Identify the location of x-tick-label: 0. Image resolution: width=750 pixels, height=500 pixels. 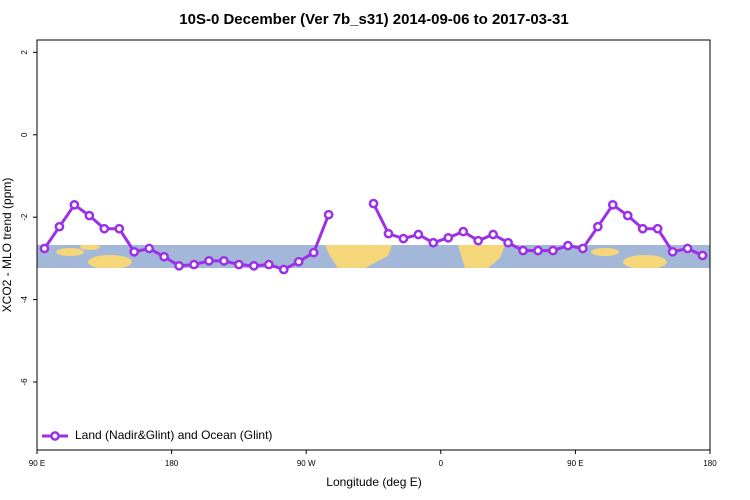
(441, 463).